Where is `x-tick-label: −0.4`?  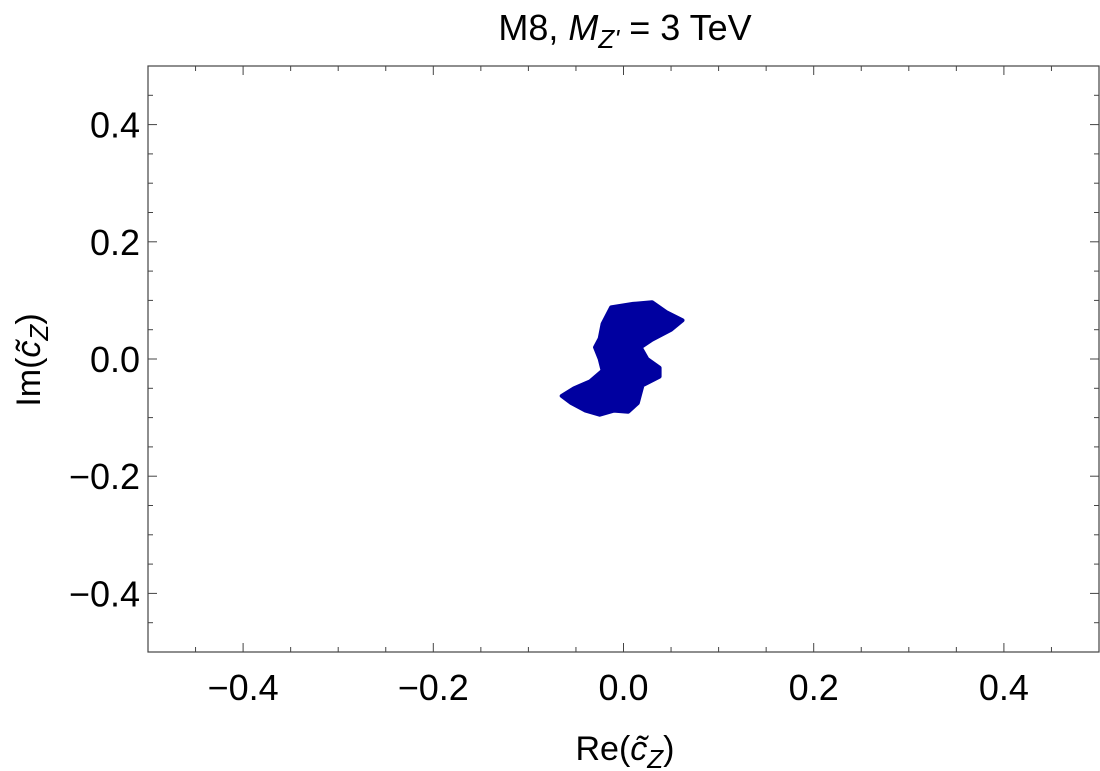
x-tick-label: −0.4 is located at coordinates (243, 687).